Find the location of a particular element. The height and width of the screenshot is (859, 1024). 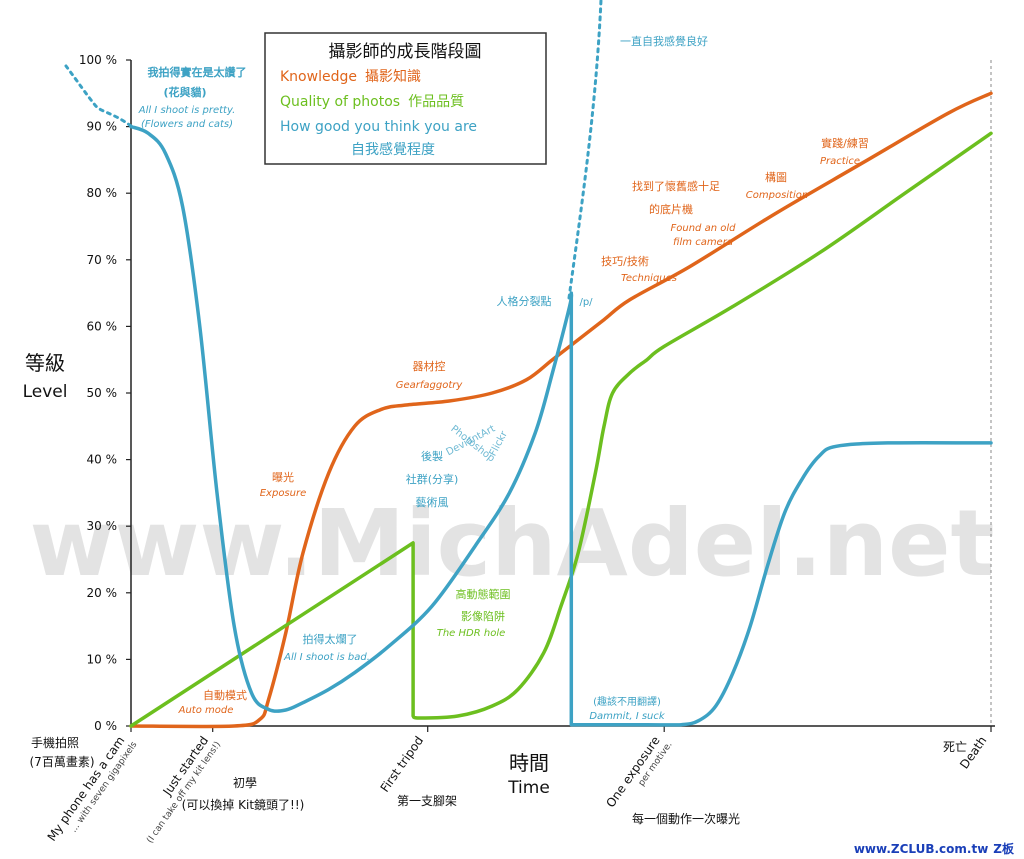

ann-dammit-cn: (趣該不用翻譯) is located at coordinates (627, 701).